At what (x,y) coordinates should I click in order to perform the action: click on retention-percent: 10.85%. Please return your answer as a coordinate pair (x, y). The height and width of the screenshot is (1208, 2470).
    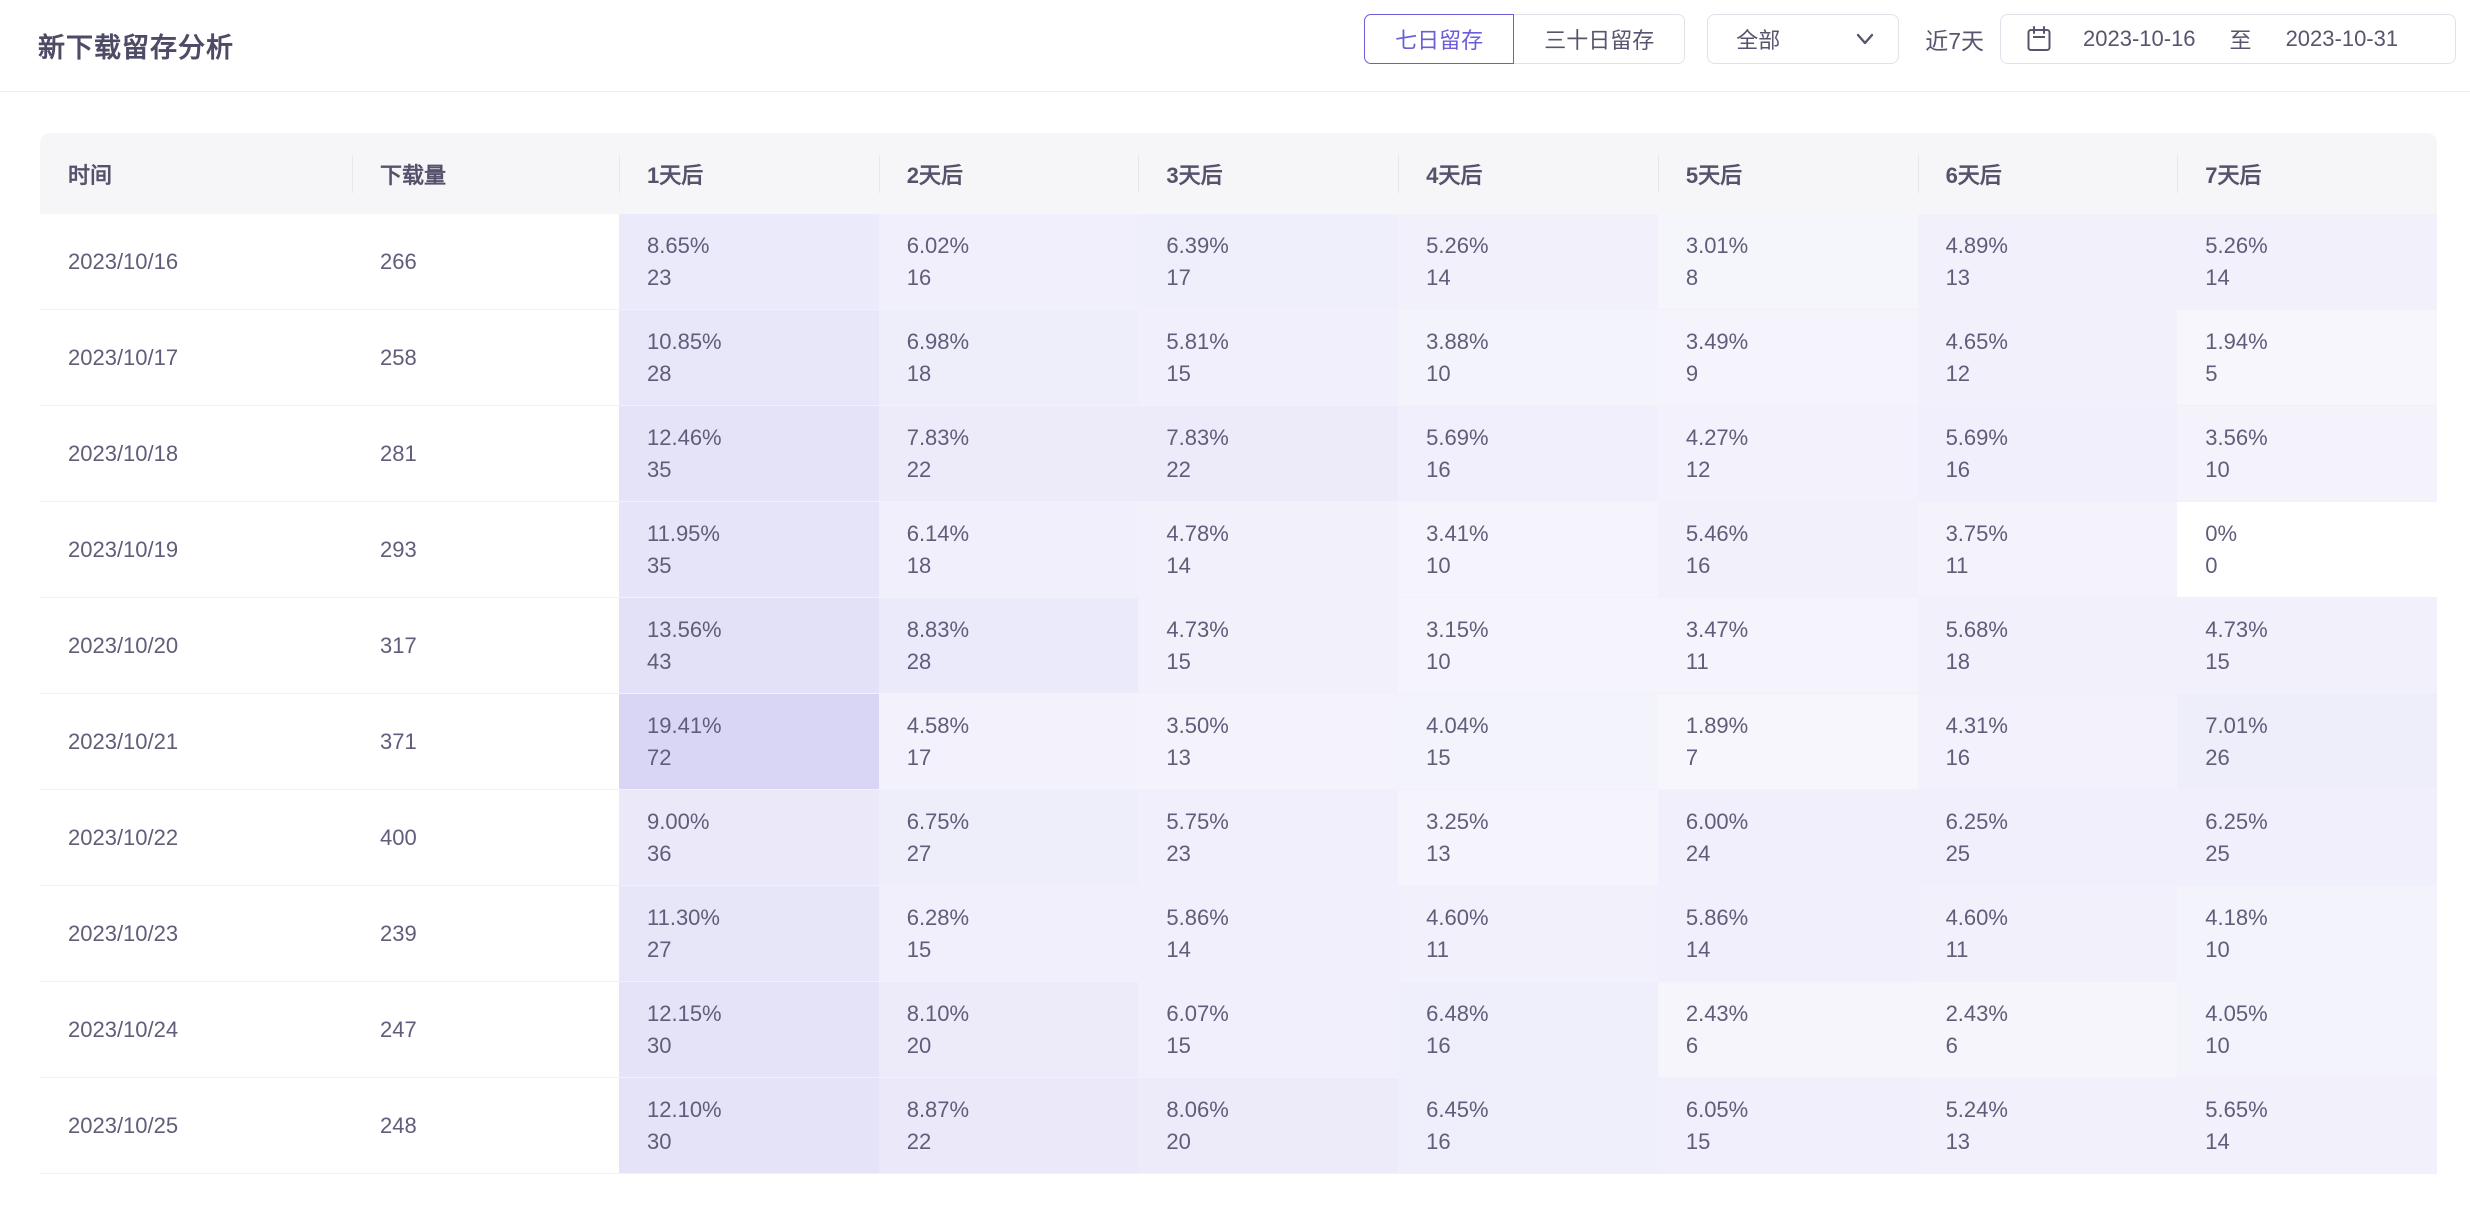
    Looking at the image, I should click on (684, 341).